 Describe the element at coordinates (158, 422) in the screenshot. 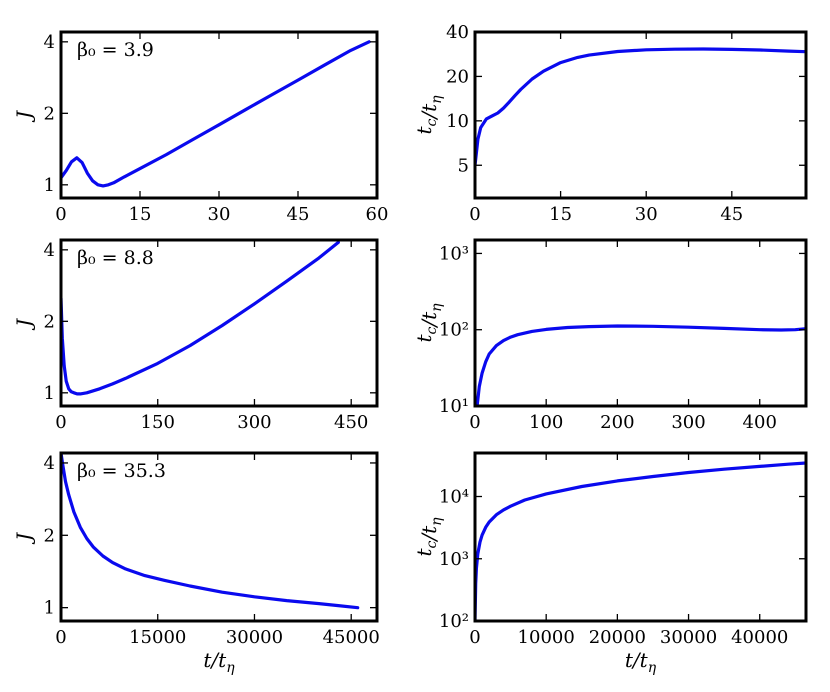

I see `x-tick-label: 150` at that location.